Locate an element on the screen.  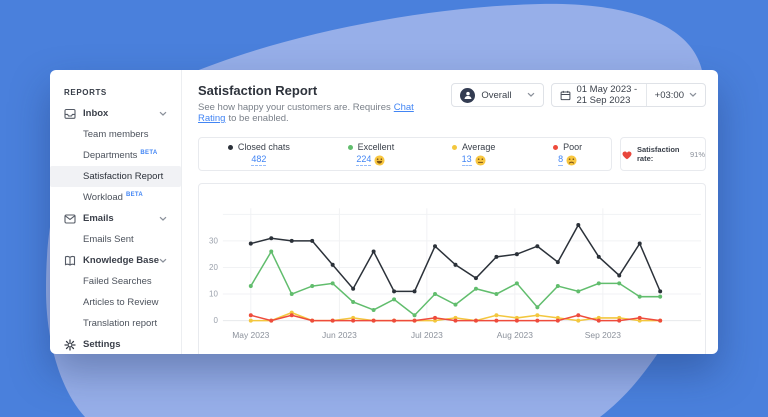
svg-text: May 2023 is located at coordinates (250, 335).